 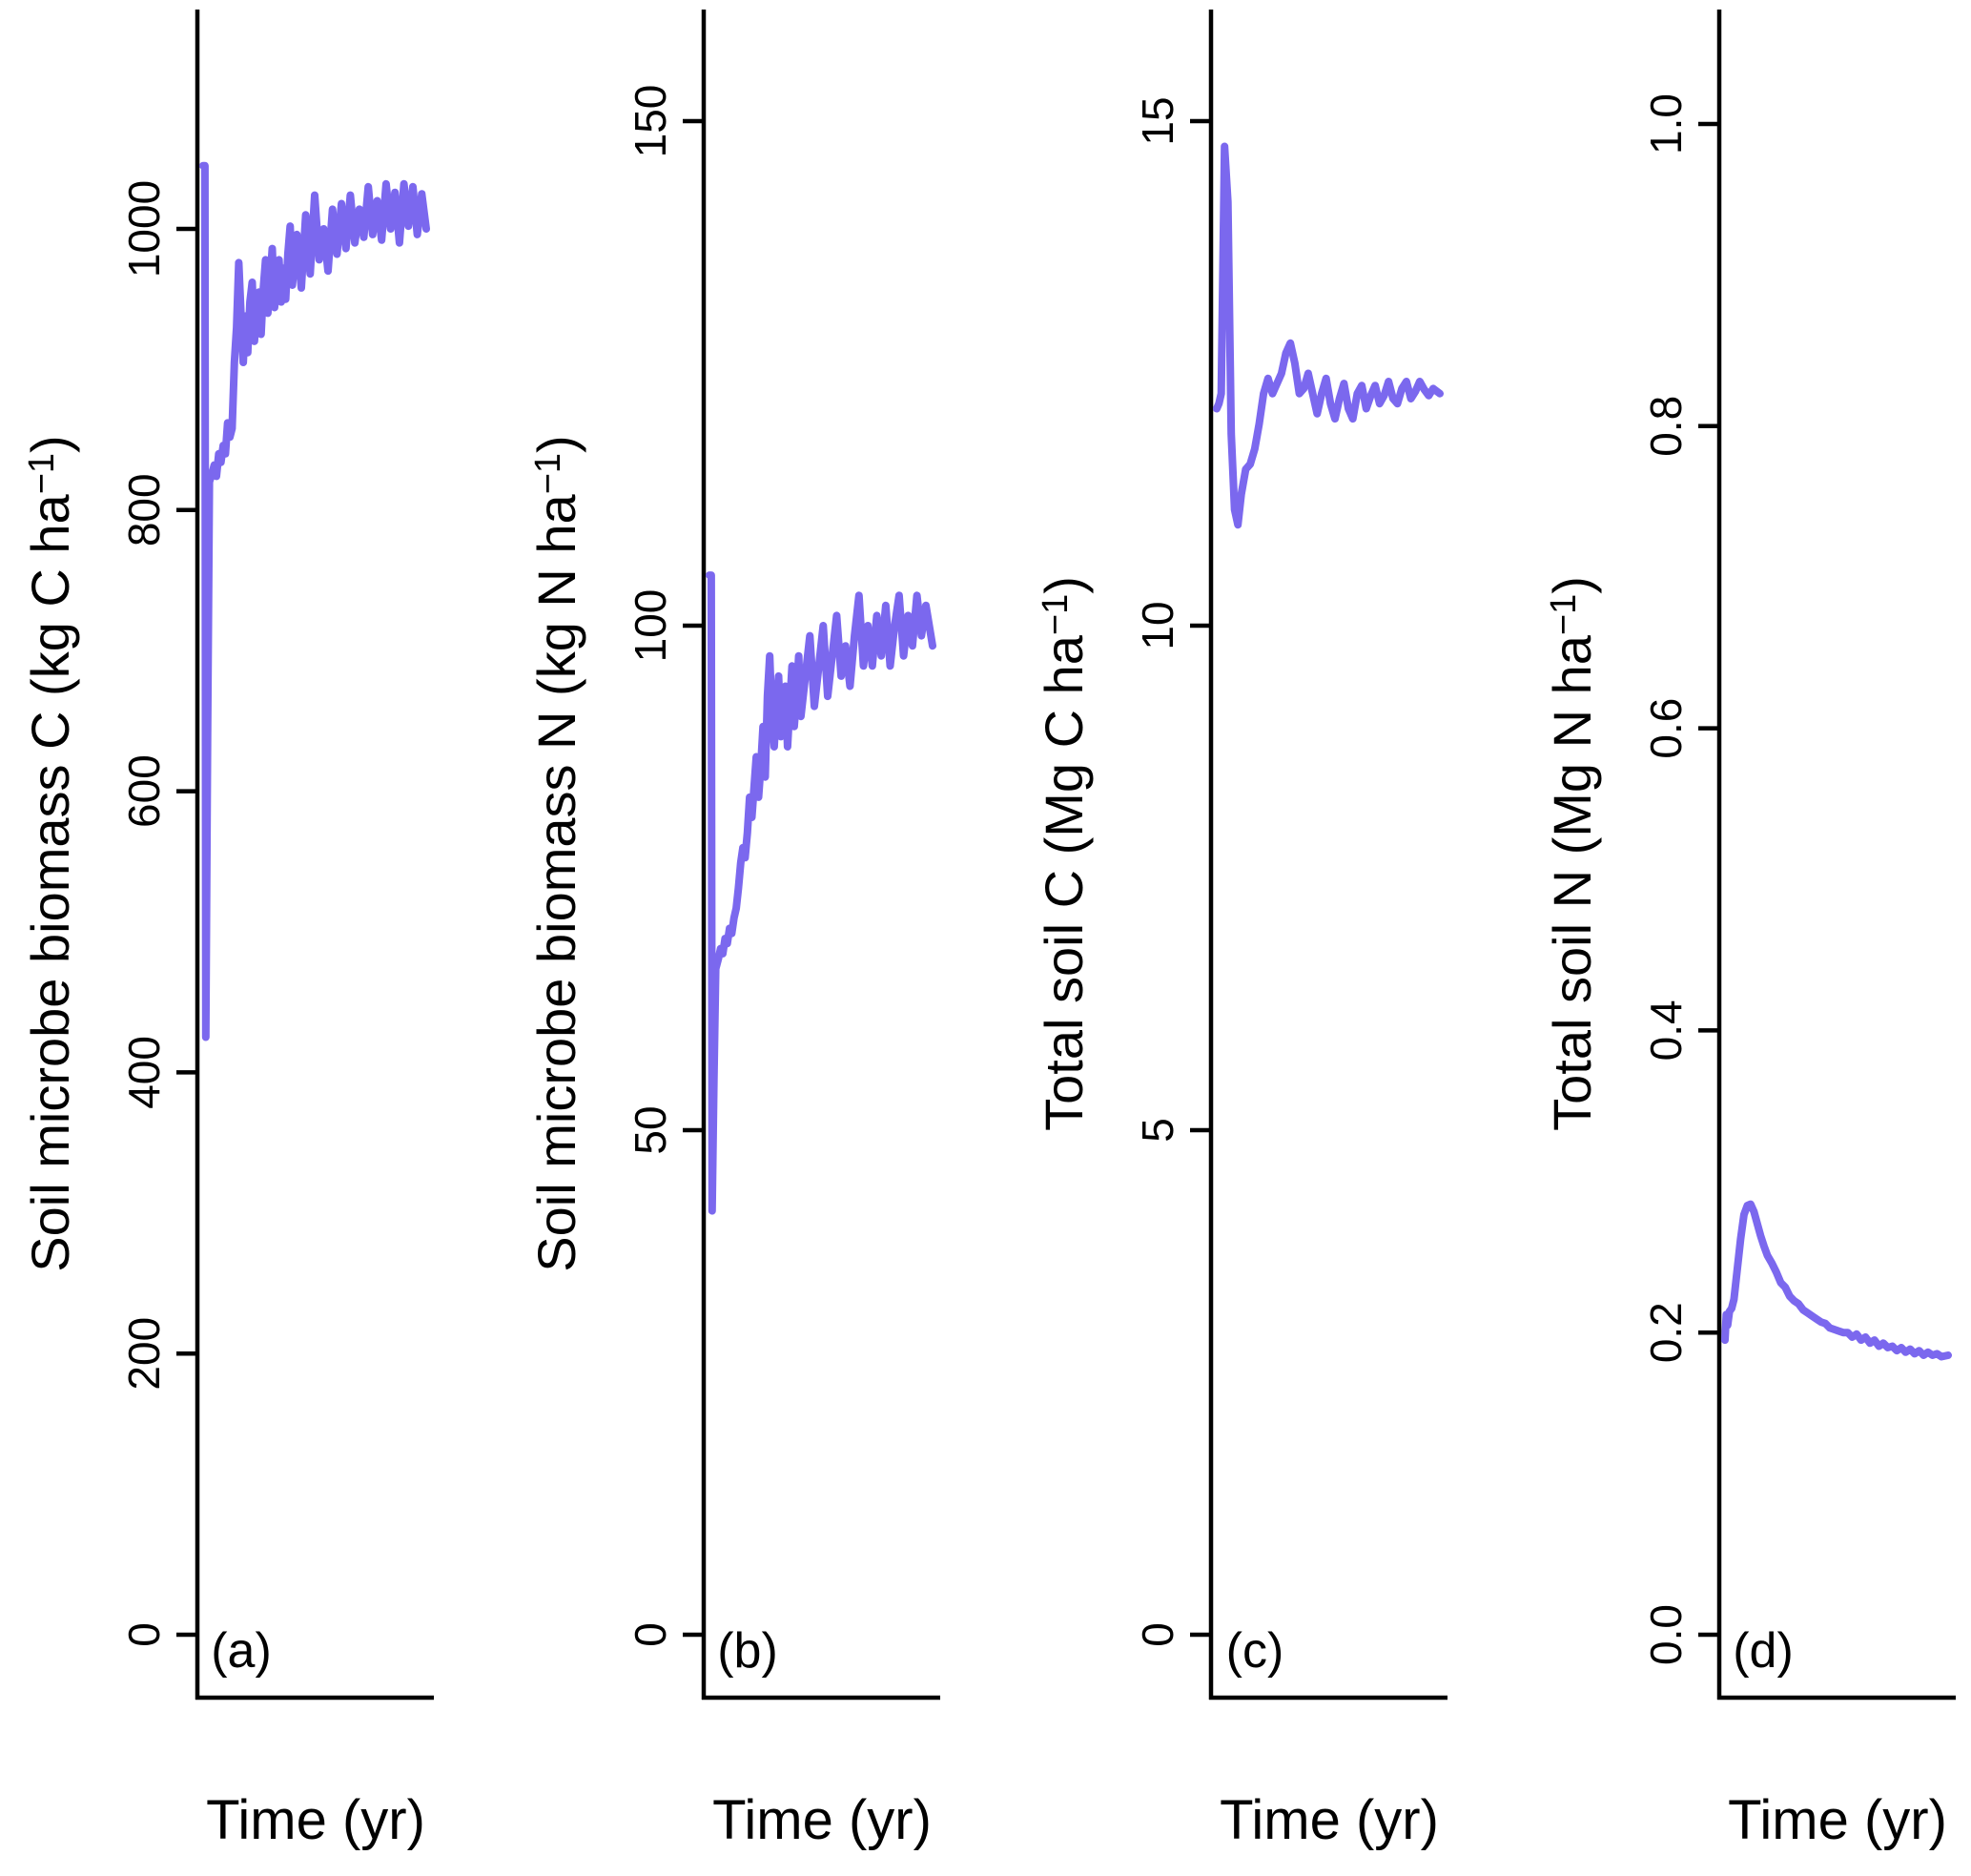 What do you see at coordinates (144, 1354) in the screenshot?
I see `y-tick-label: 200` at bounding box center [144, 1354].